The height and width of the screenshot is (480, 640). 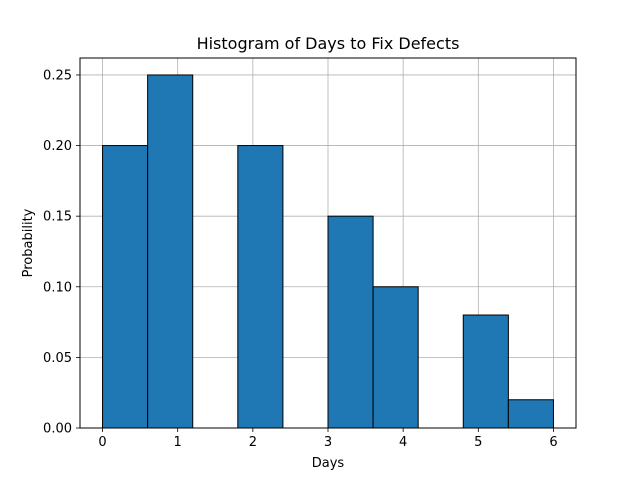 What do you see at coordinates (28, 242) in the screenshot?
I see `y-axis-label: Probability` at bounding box center [28, 242].